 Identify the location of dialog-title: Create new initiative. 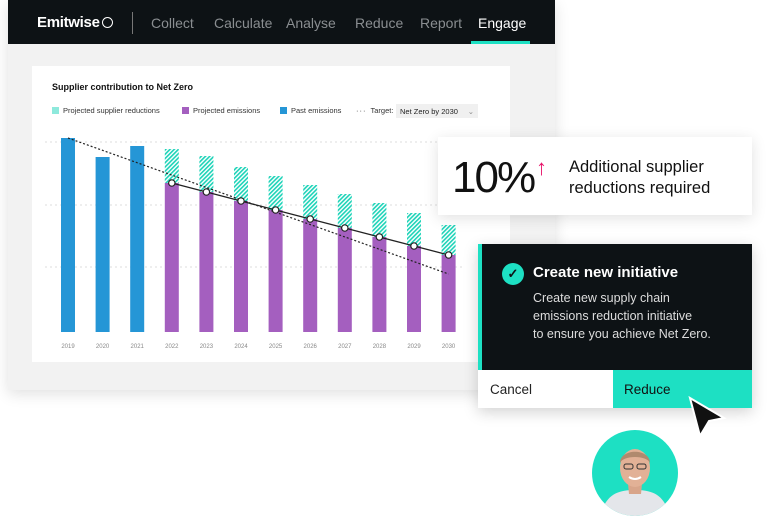
(606, 272).